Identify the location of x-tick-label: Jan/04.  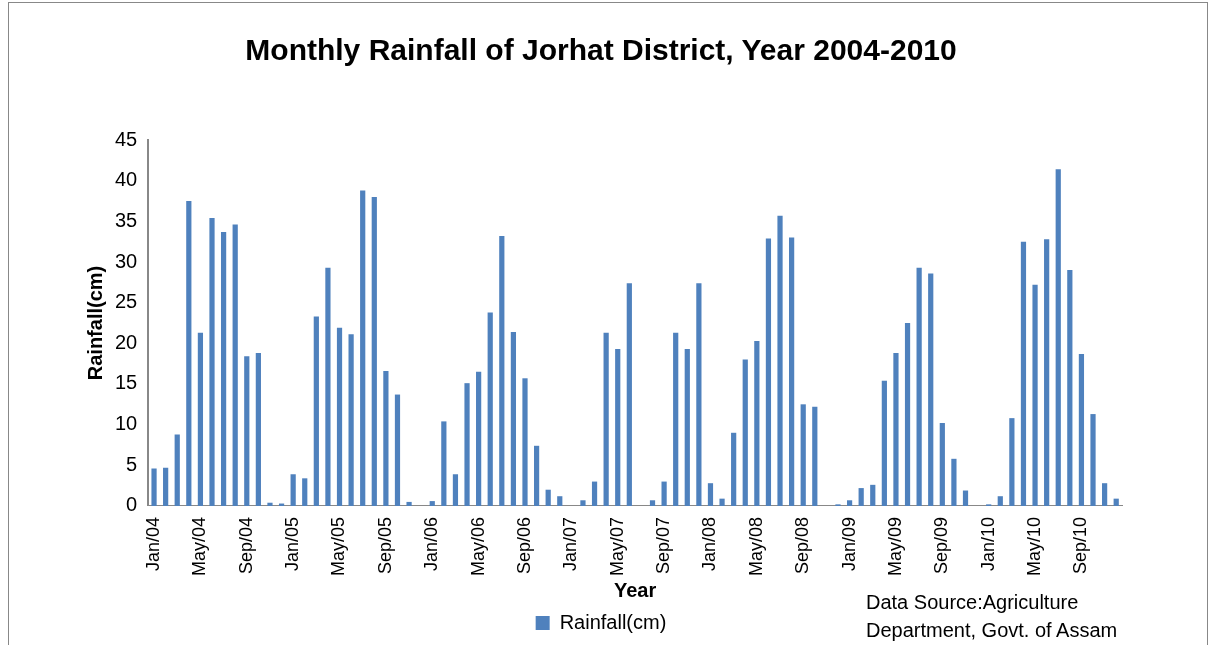
(153, 544).